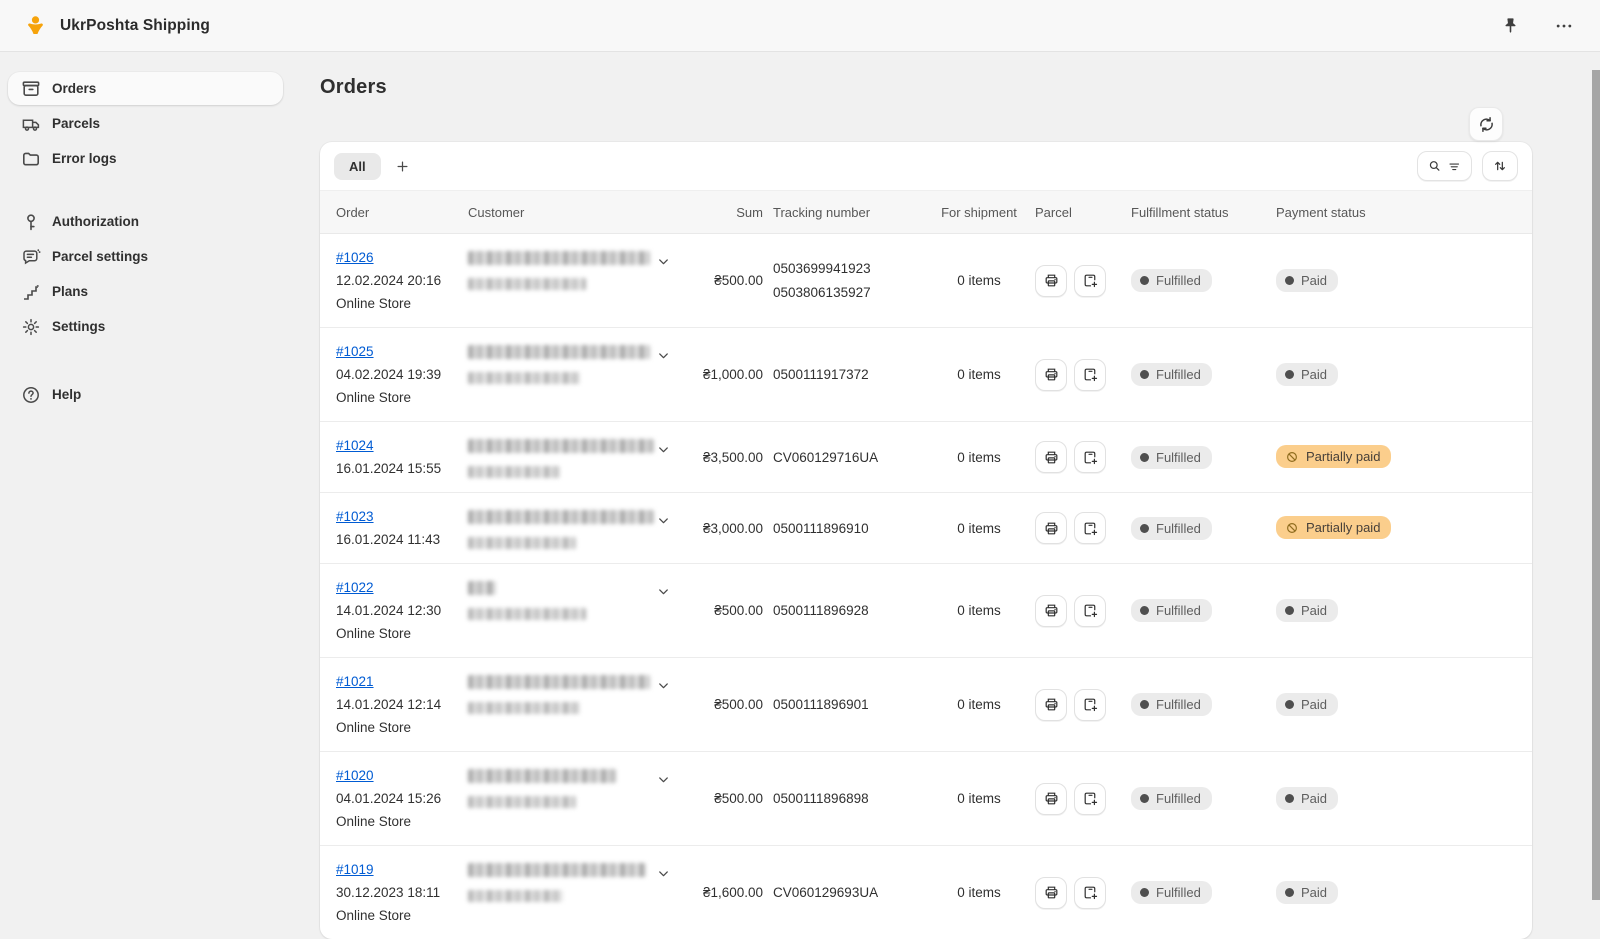 Image resolution: width=1600 pixels, height=939 pixels. What do you see at coordinates (145, 158) in the screenshot?
I see `sidebar-item-error-logs: Error logs` at bounding box center [145, 158].